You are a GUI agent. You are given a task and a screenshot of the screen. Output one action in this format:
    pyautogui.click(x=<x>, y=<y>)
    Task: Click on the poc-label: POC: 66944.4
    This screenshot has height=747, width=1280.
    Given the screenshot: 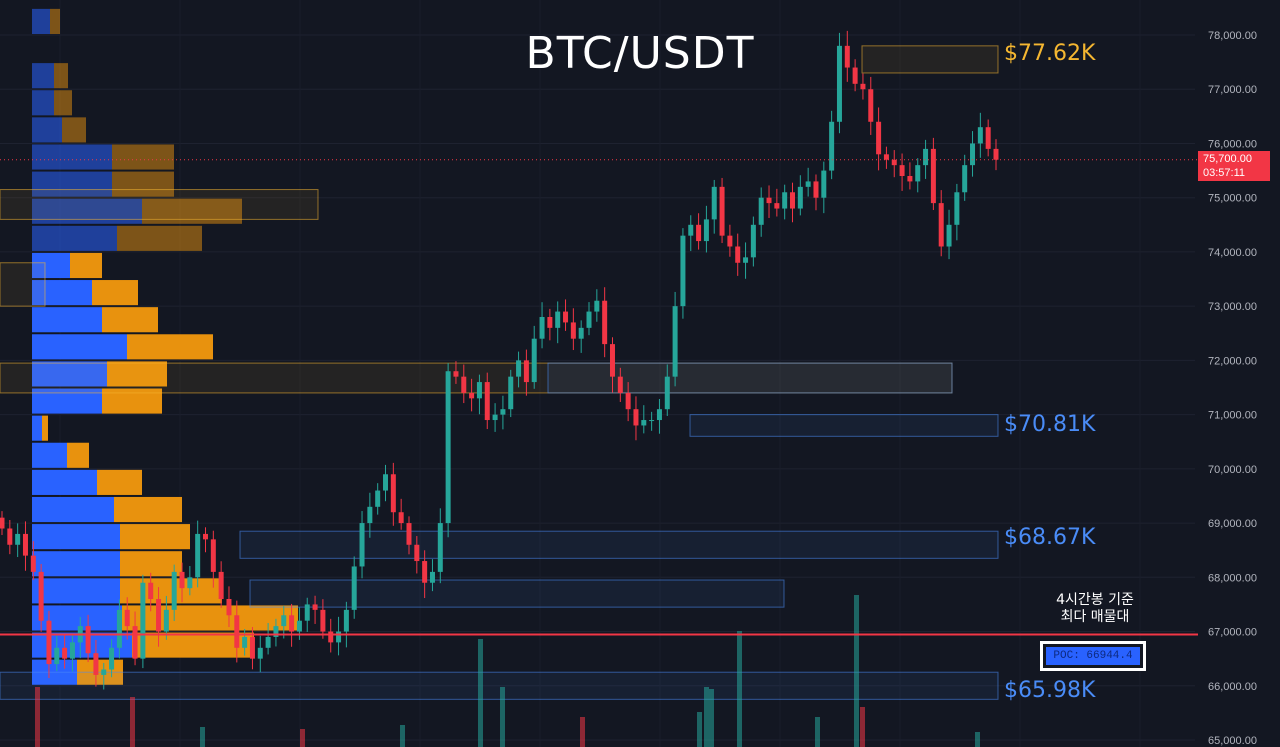 What is the action you would take?
    pyautogui.click(x=1093, y=656)
    